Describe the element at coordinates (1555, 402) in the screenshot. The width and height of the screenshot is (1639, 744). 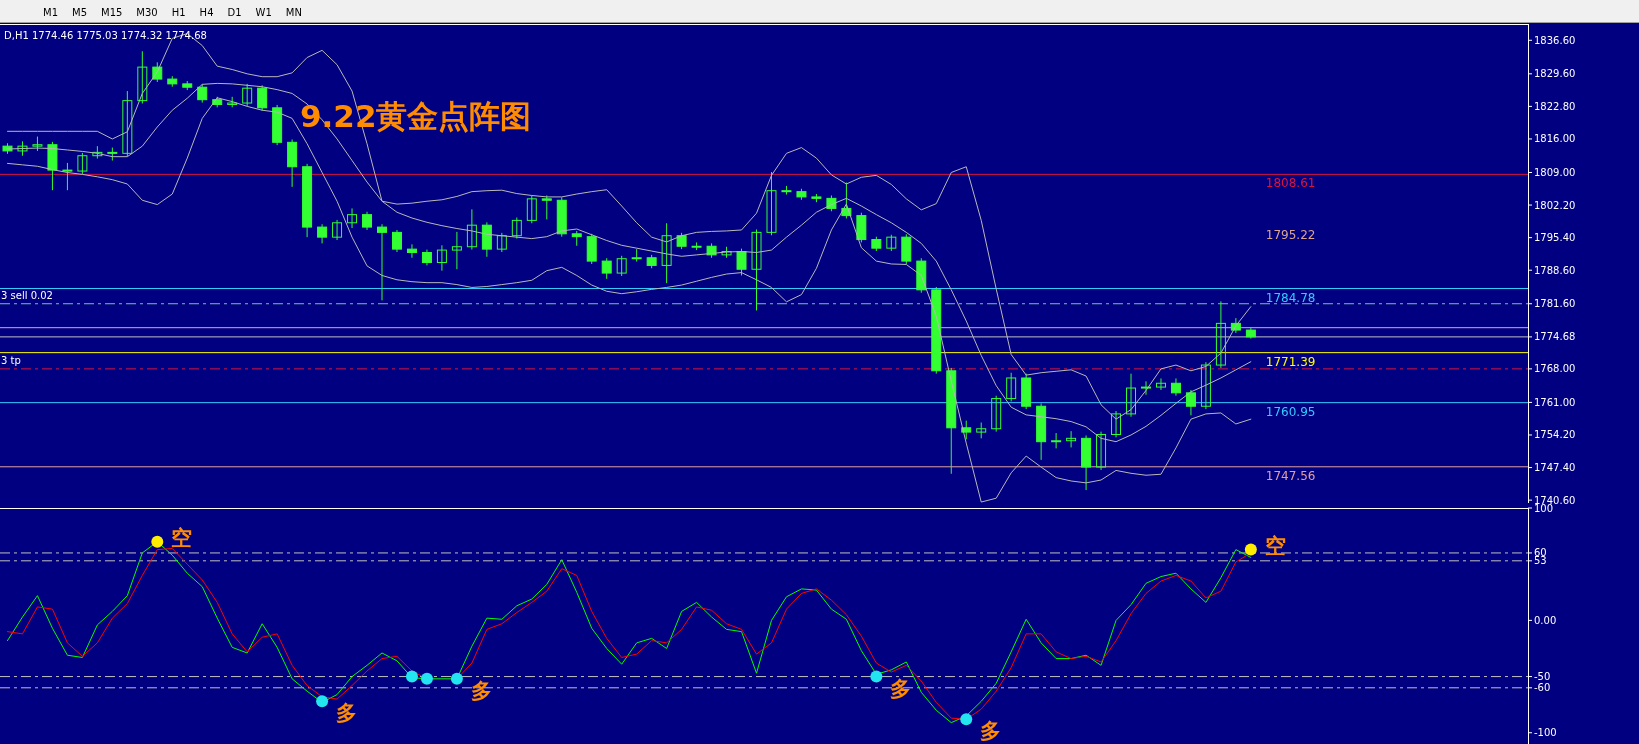
I see `y-tick-label: 1761.00` at that location.